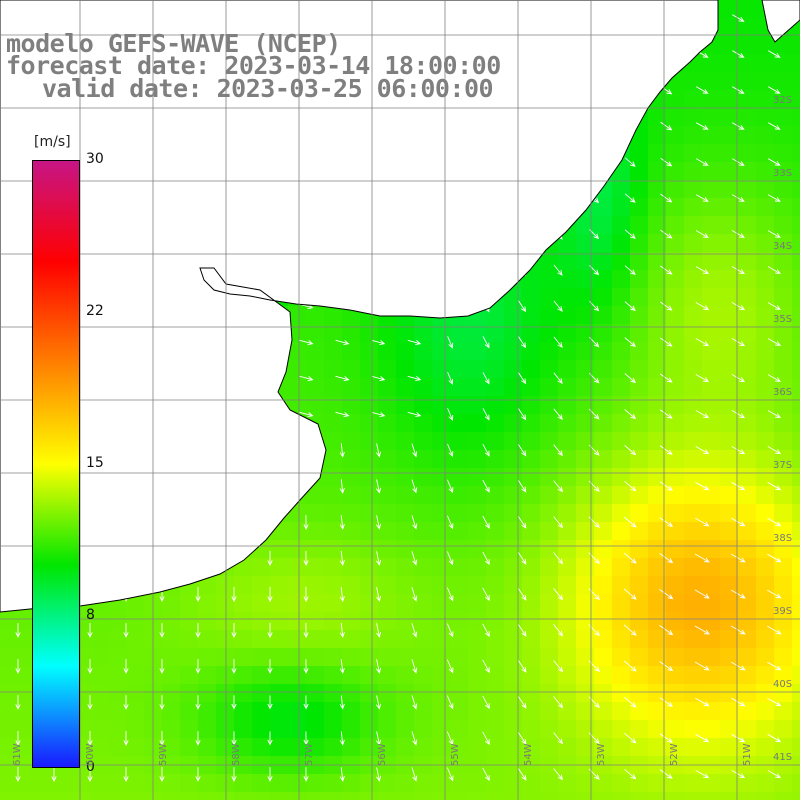 The width and height of the screenshot is (800, 800). Describe the element at coordinates (253, 65) in the screenshot. I see `forecast-date: forecast date: 2023-03-14 18:00:00` at that location.